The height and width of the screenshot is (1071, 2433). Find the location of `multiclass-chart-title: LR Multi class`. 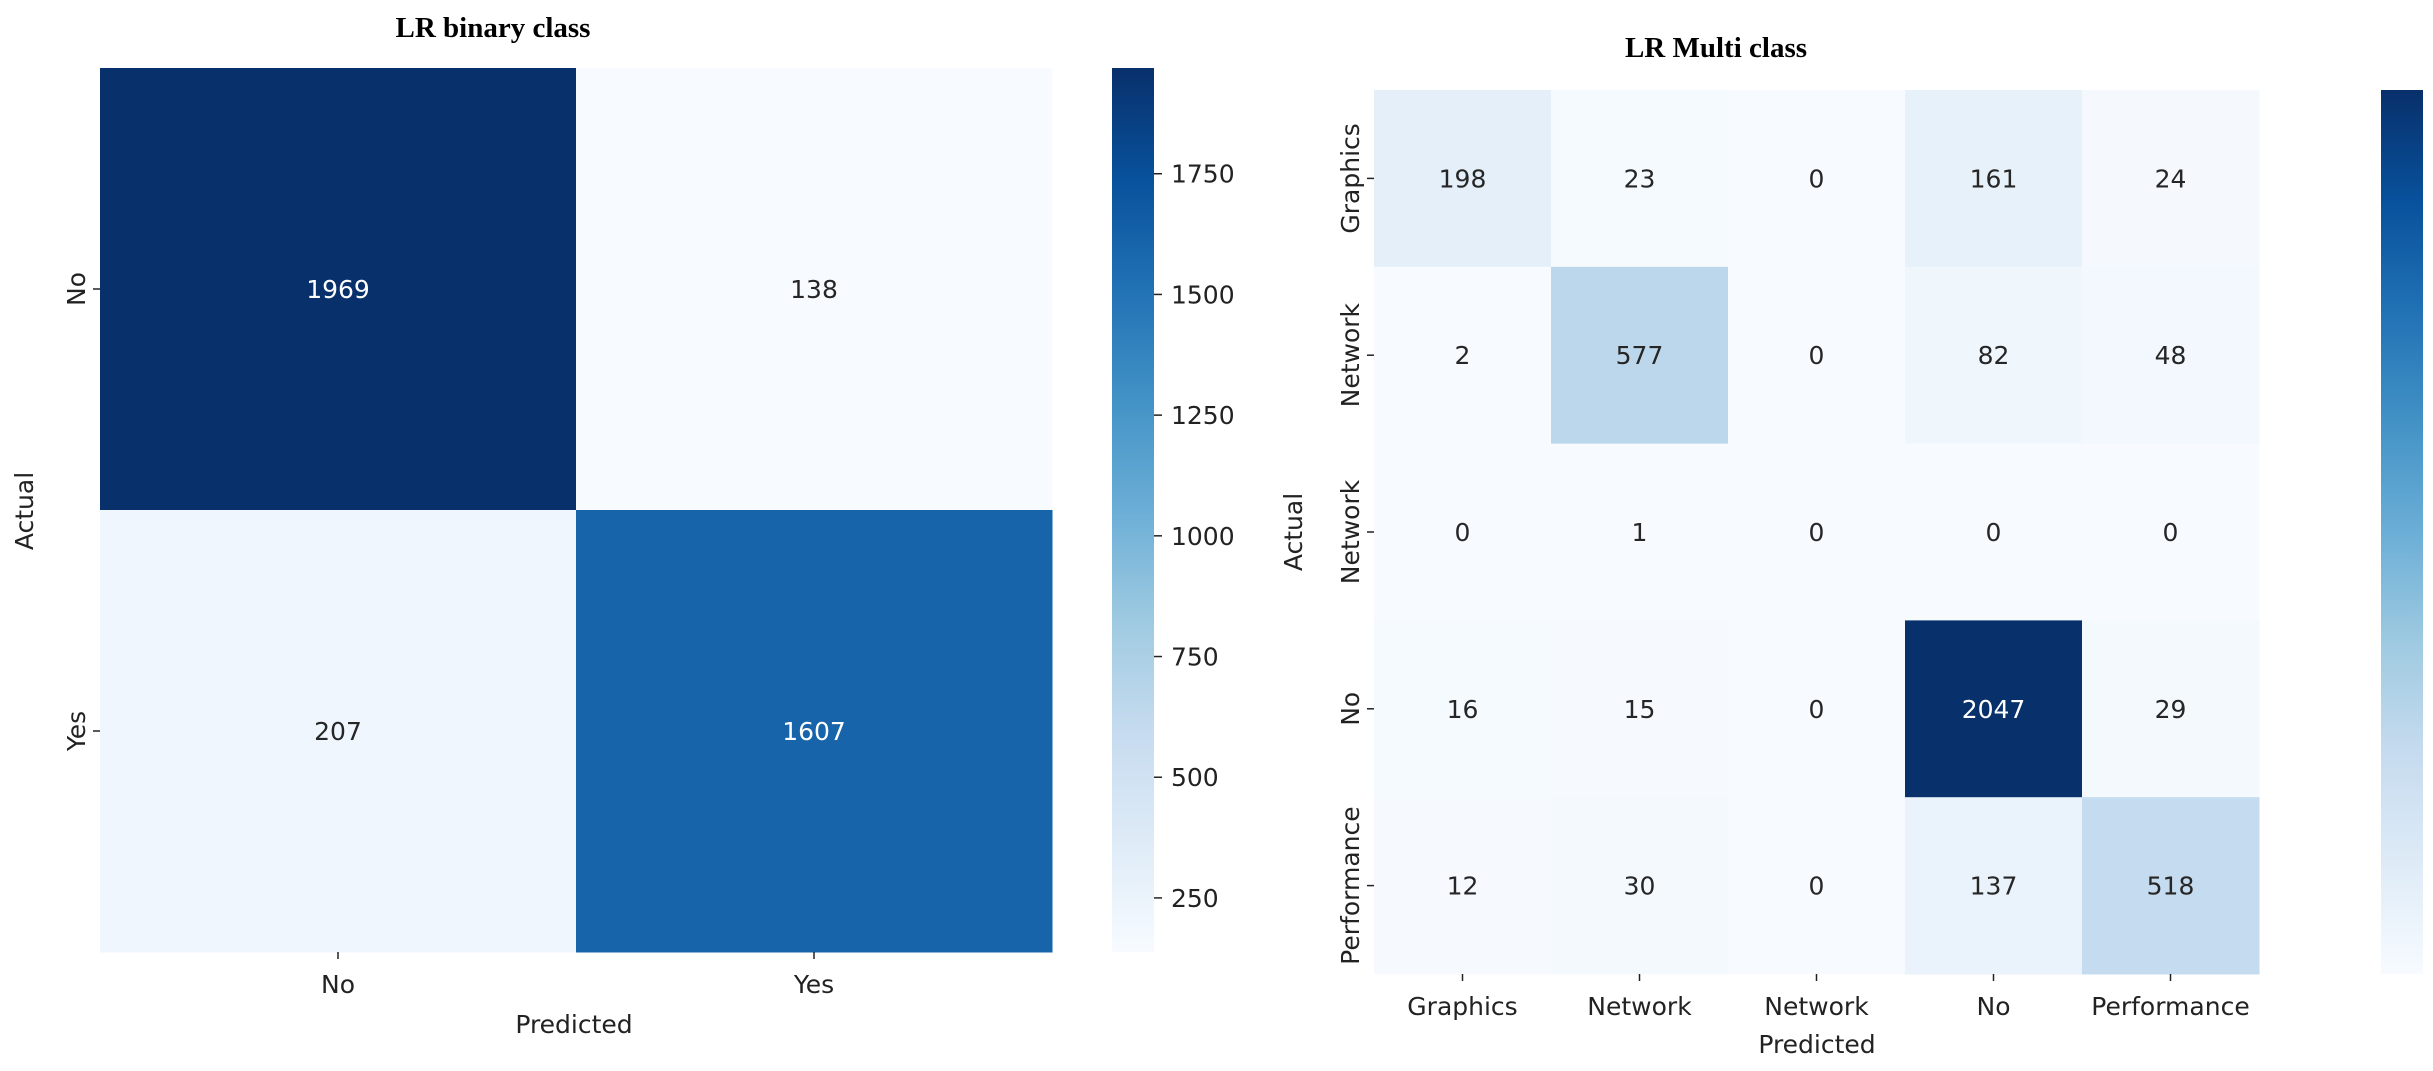

multiclass-chart-title: LR Multi class is located at coordinates (1716, 48).